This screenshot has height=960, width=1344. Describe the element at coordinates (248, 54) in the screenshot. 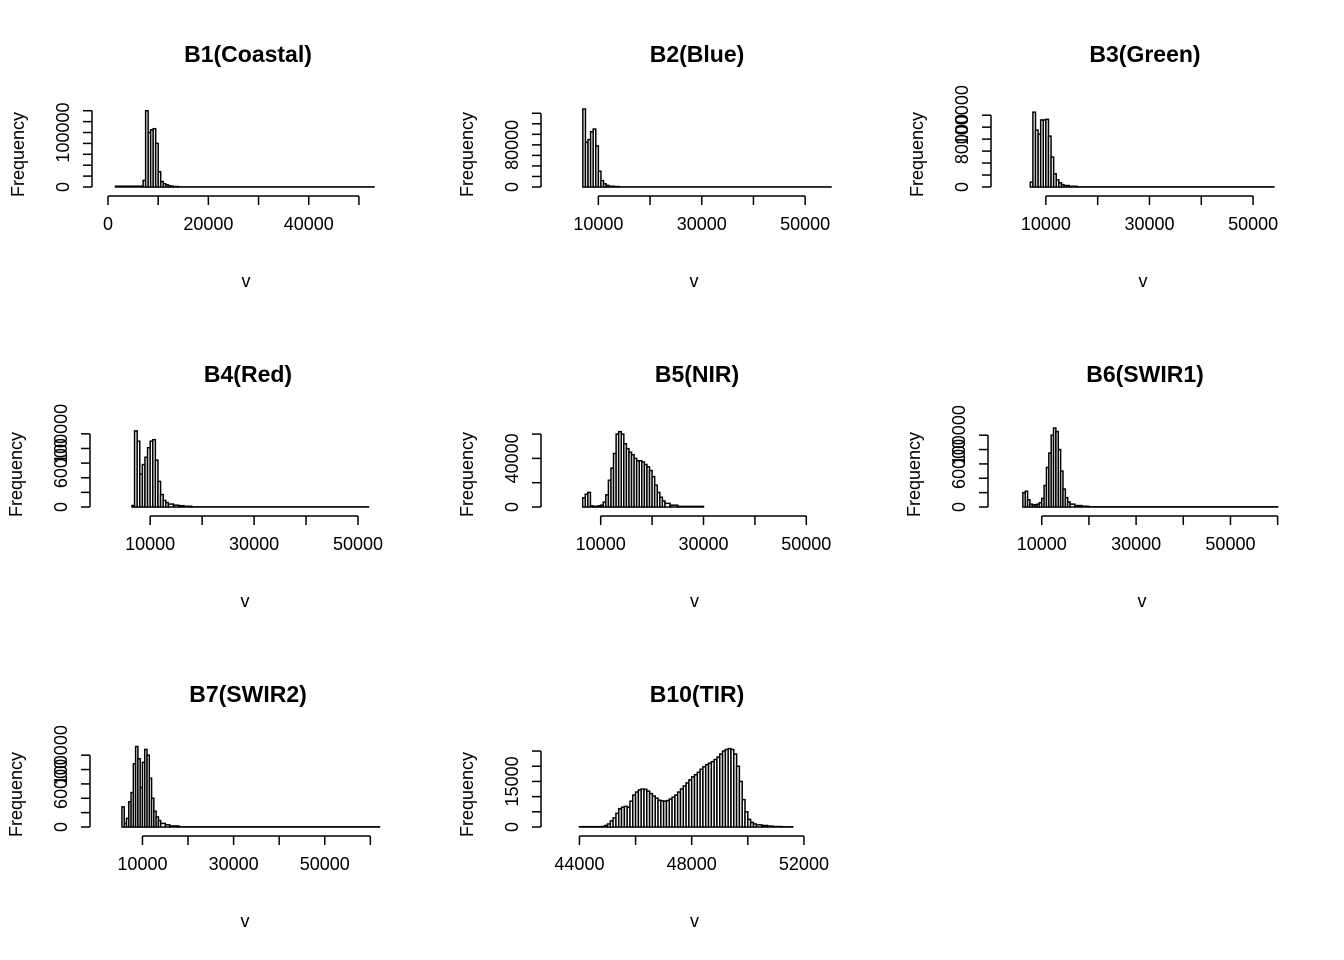

I see `panel-title: B1(Coastal)` at that location.